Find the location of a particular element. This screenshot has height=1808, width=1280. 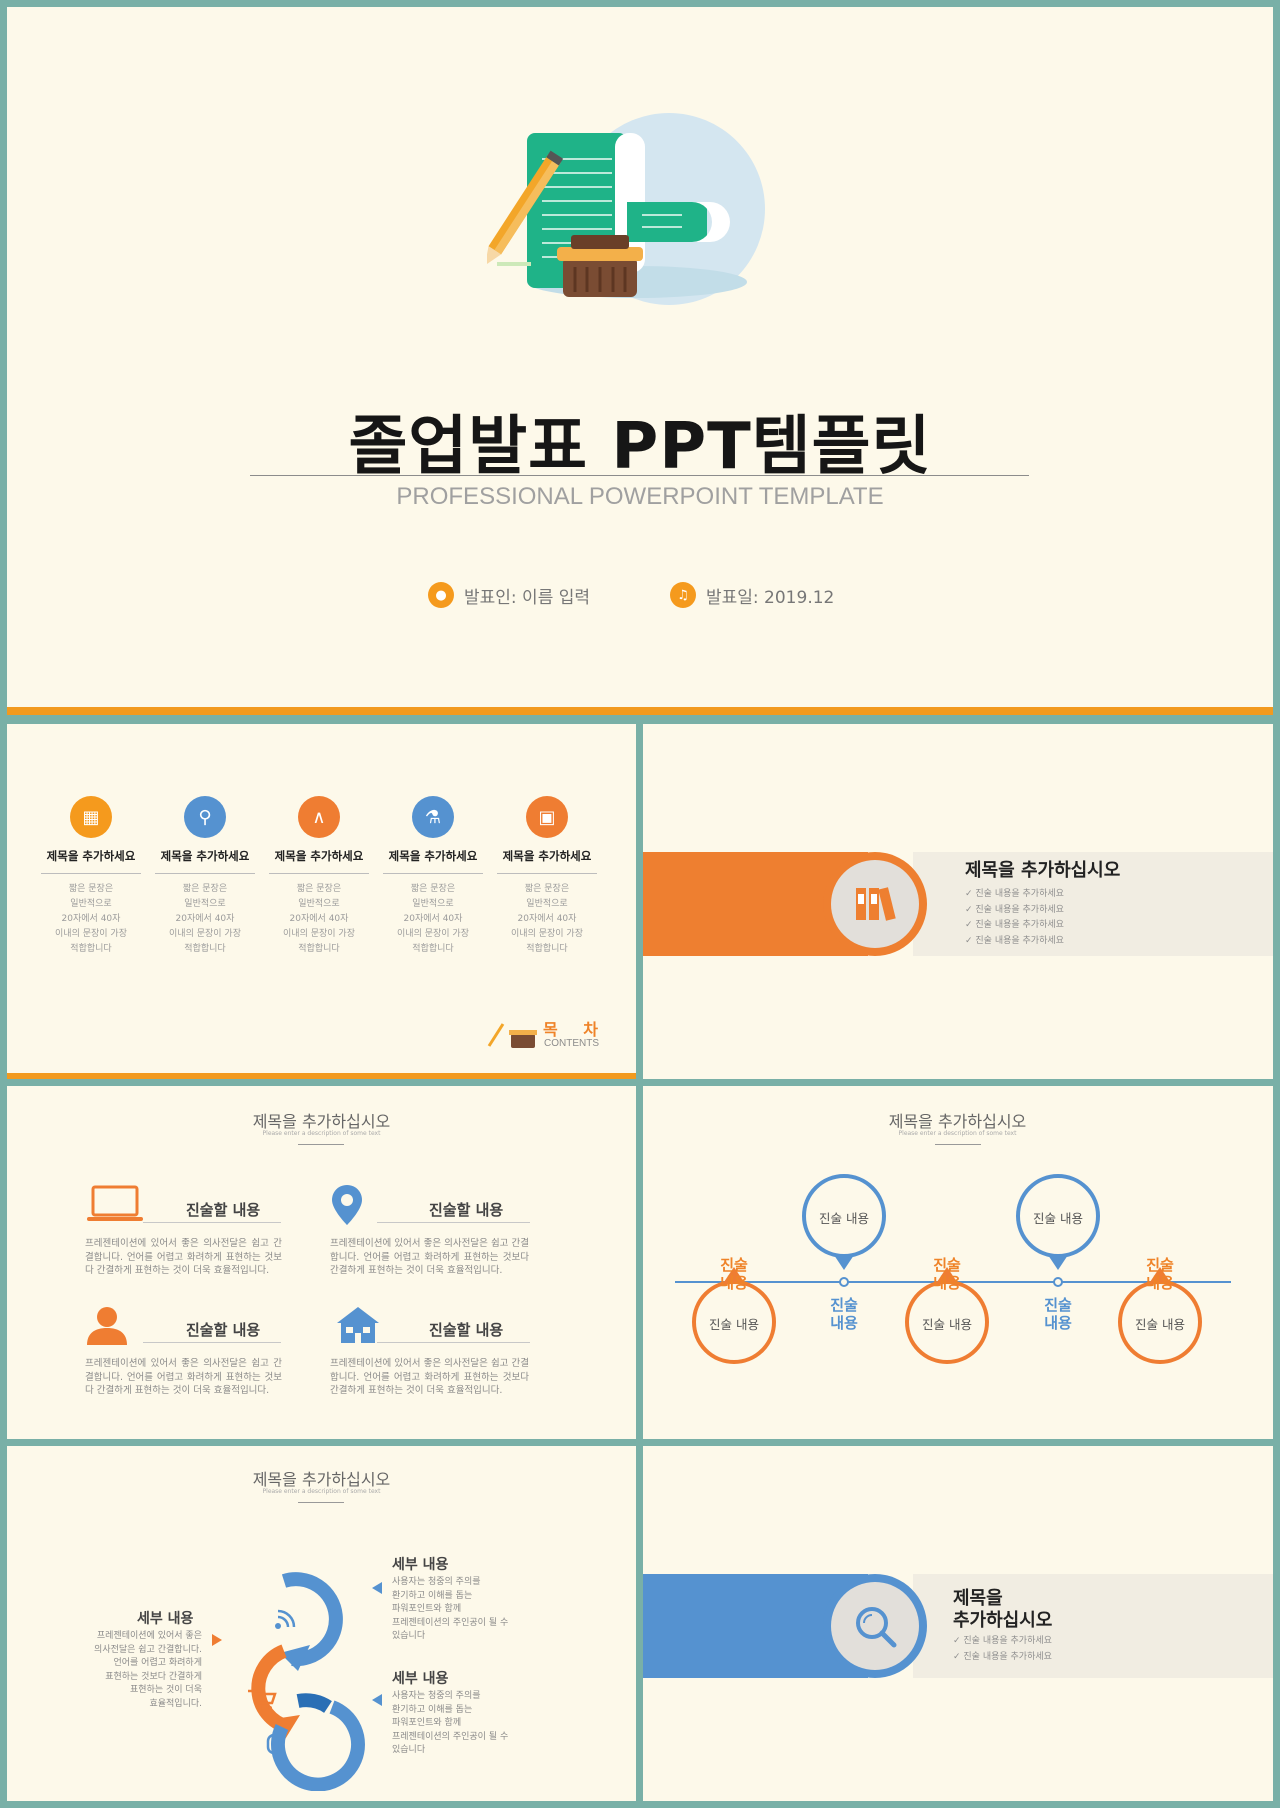

timeline-graphic is located at coordinates (953, 1269).